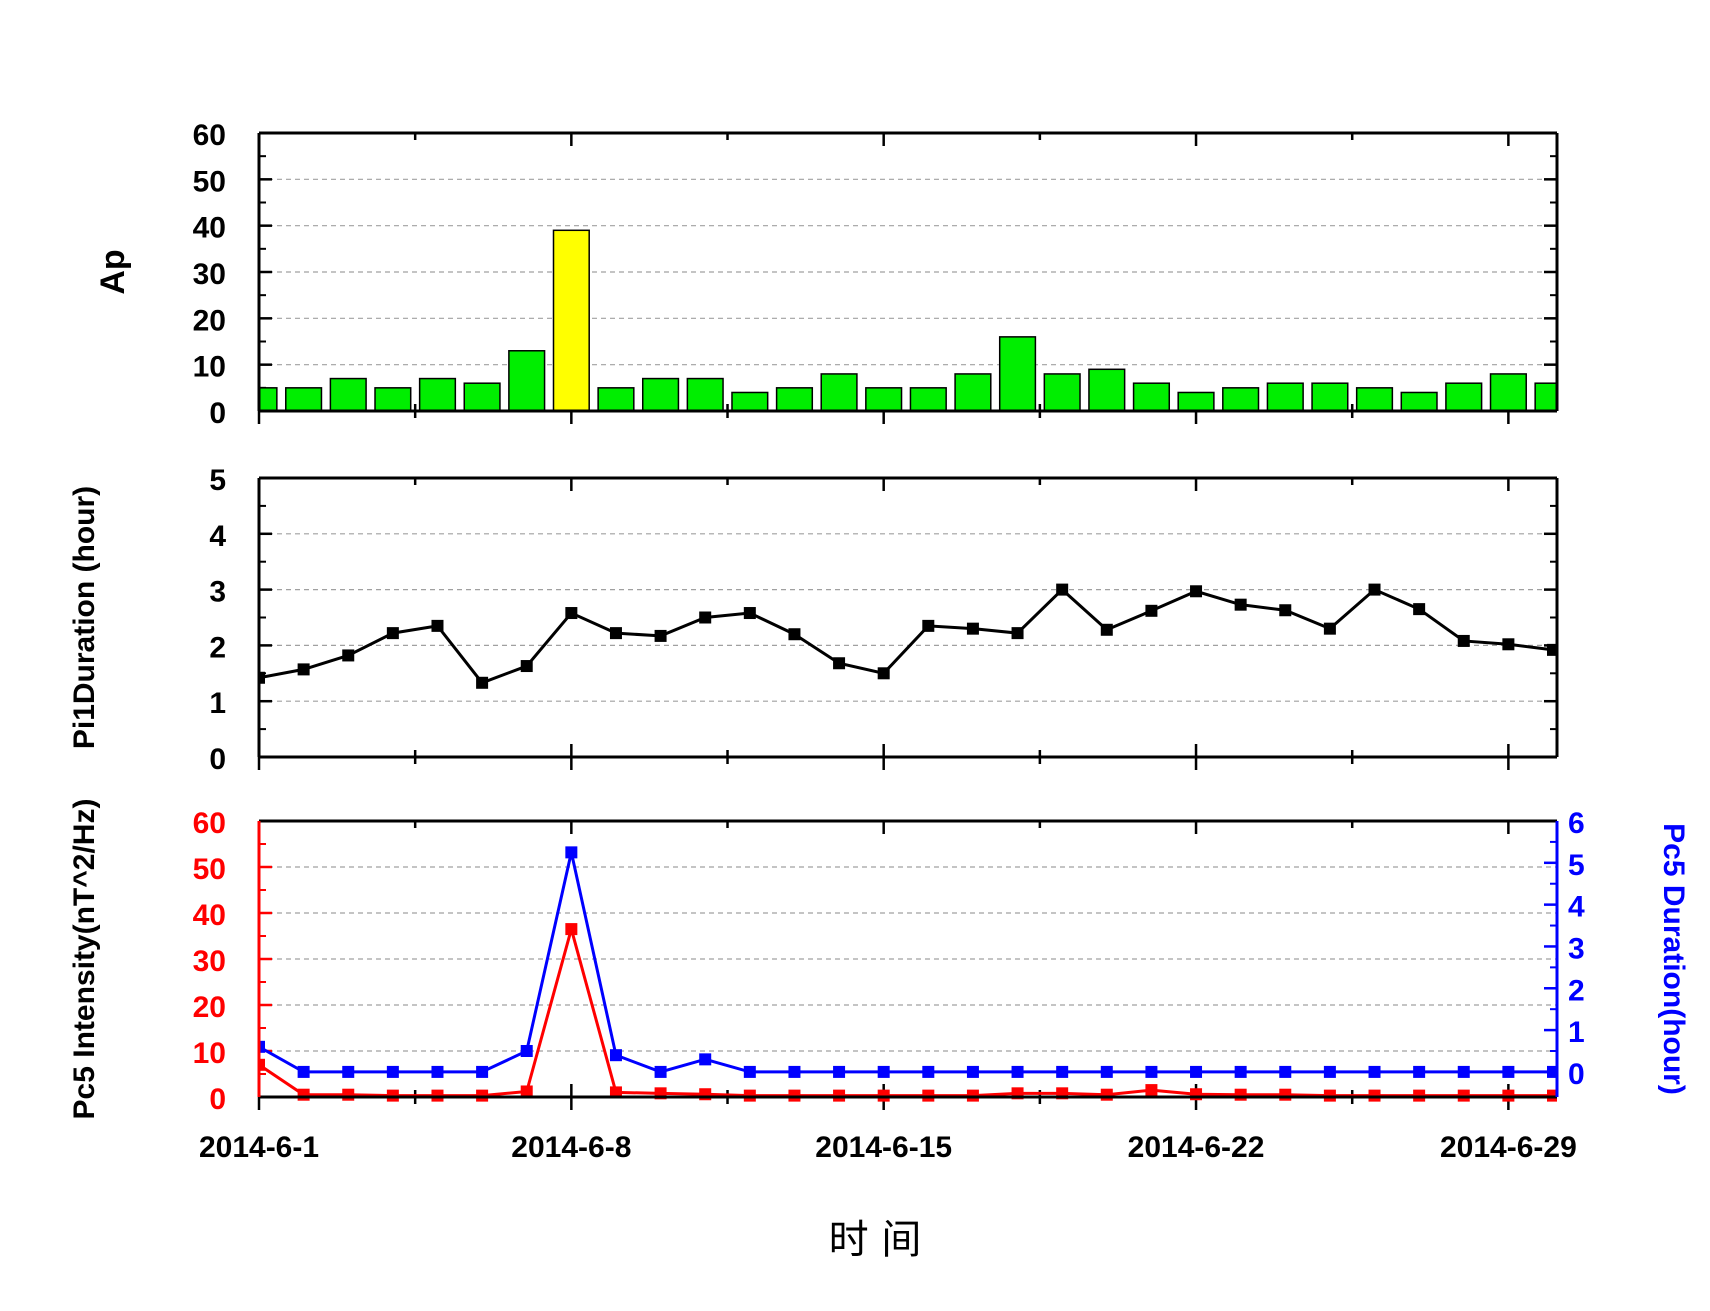 The width and height of the screenshot is (1710, 1311). Describe the element at coordinates (1508, 1147) in the screenshot. I see `x-tick-label: 2014-6-29` at that location.